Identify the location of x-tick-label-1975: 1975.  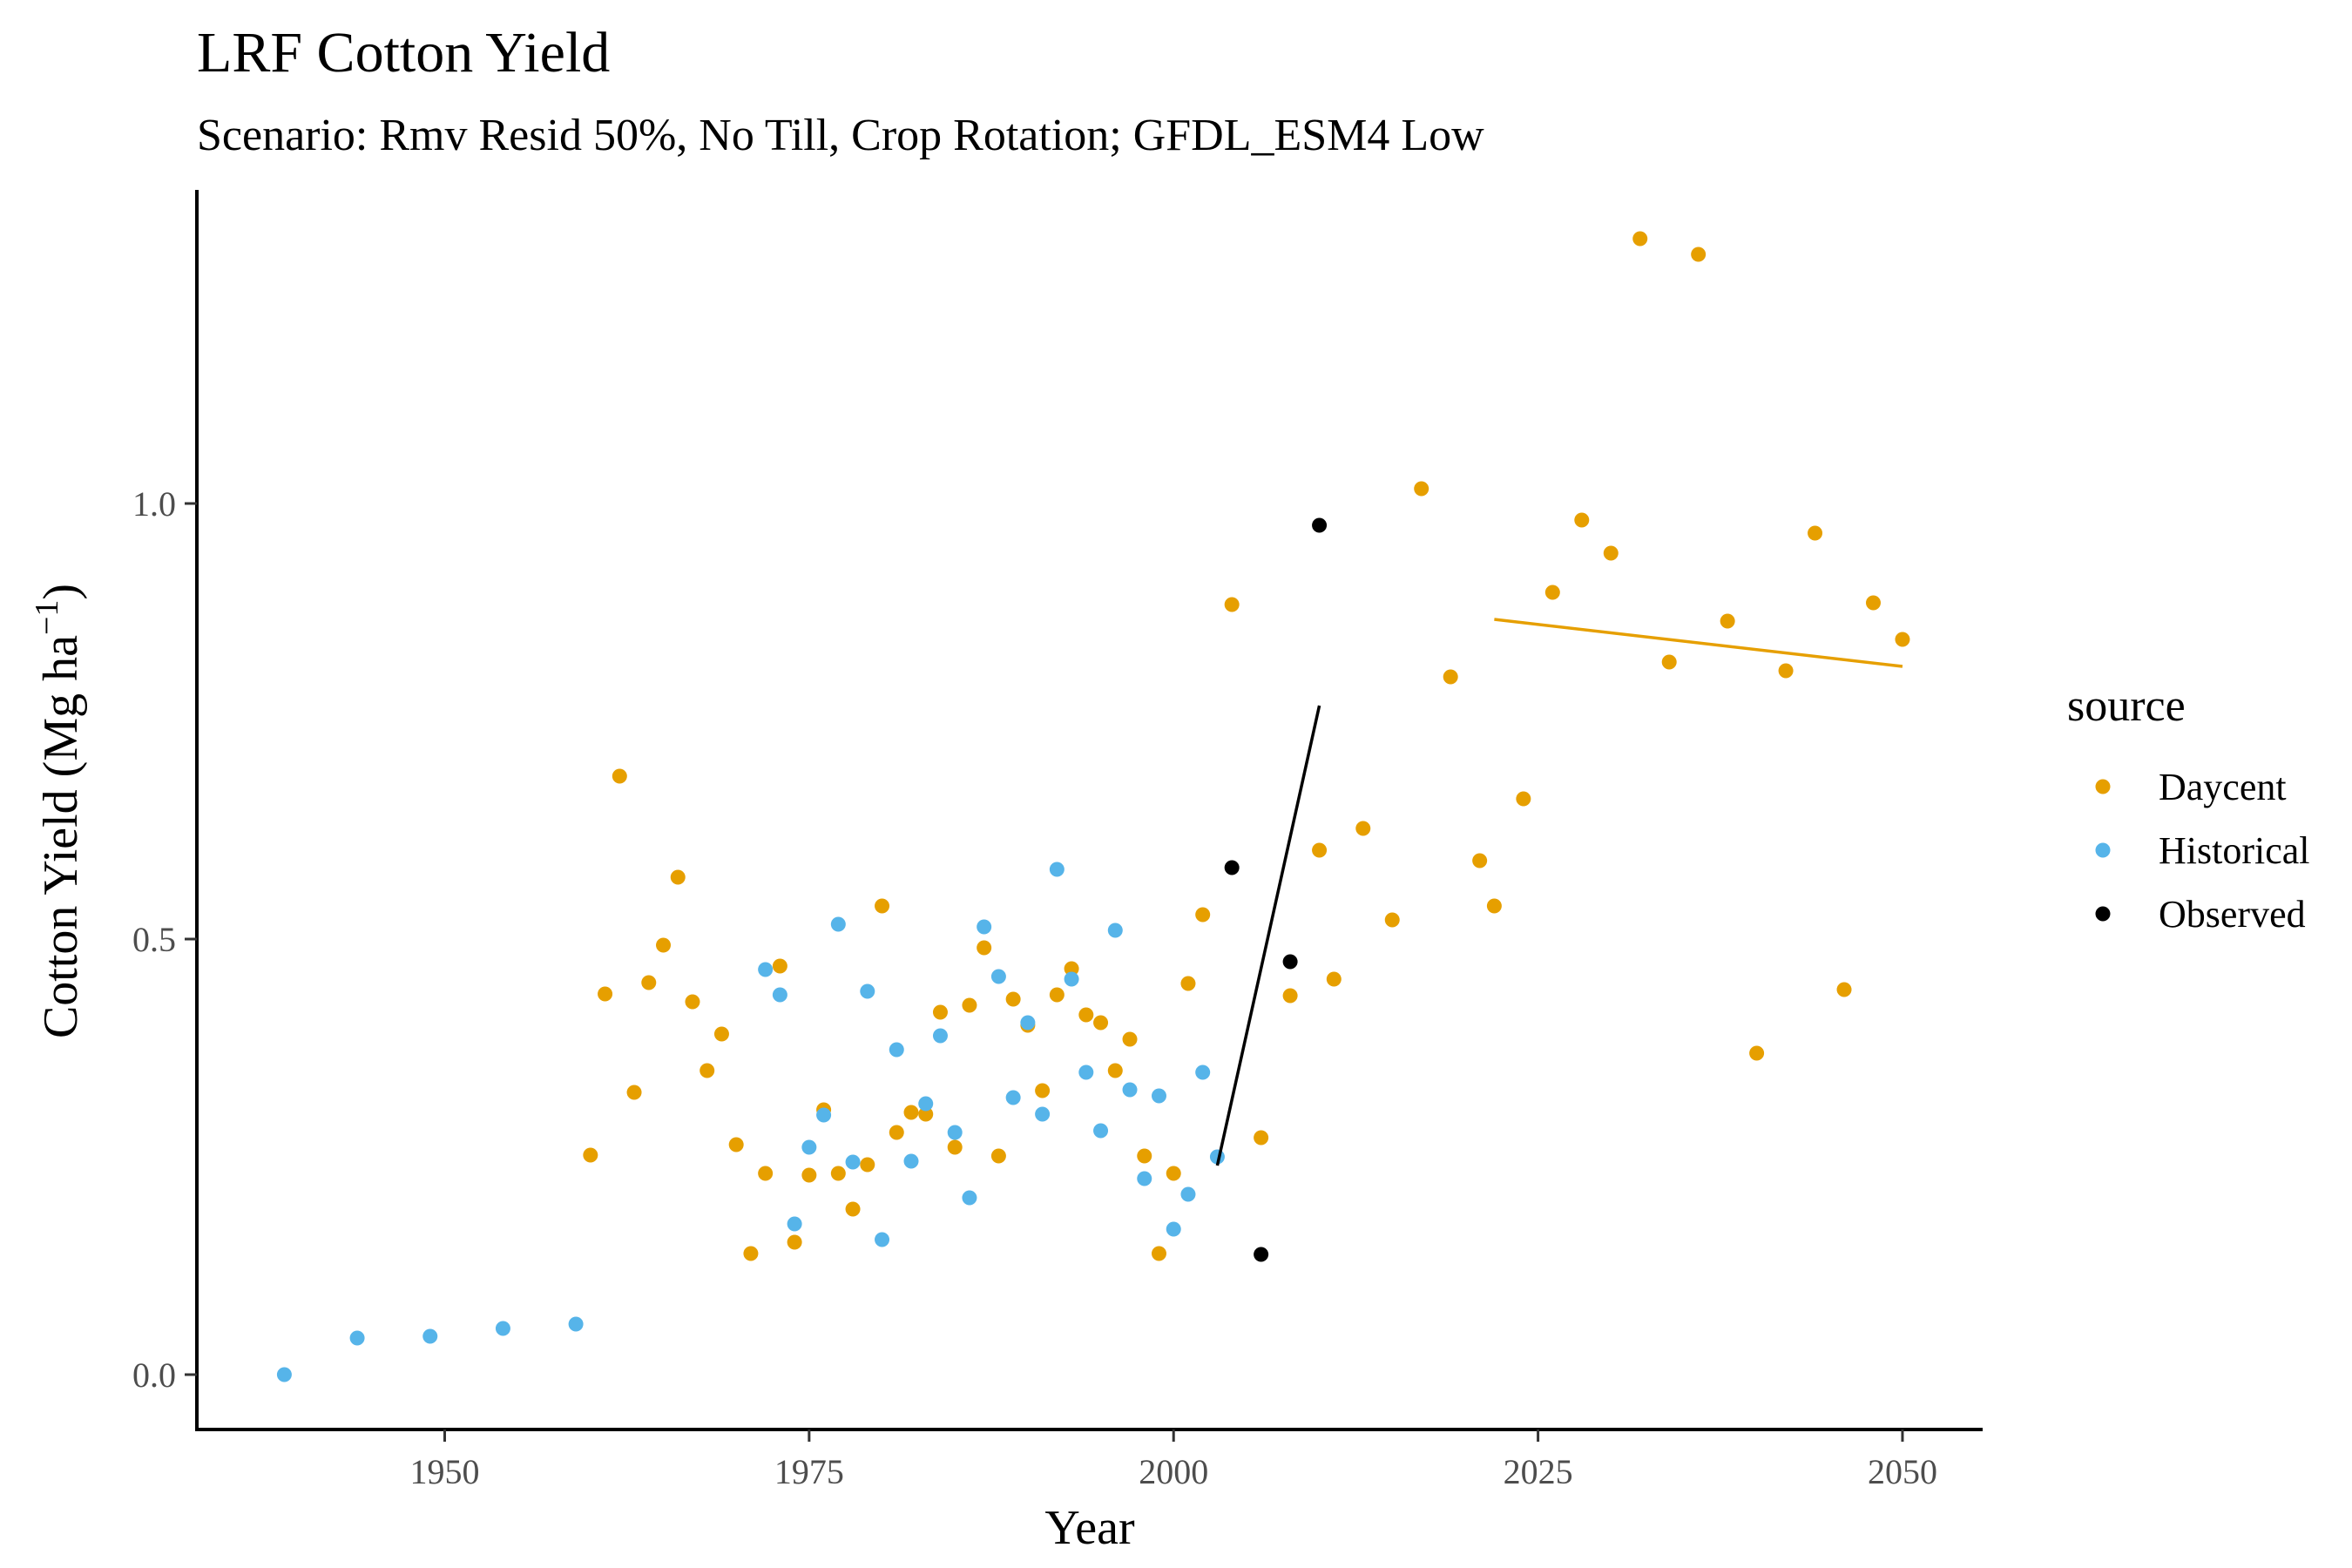
(809, 1471).